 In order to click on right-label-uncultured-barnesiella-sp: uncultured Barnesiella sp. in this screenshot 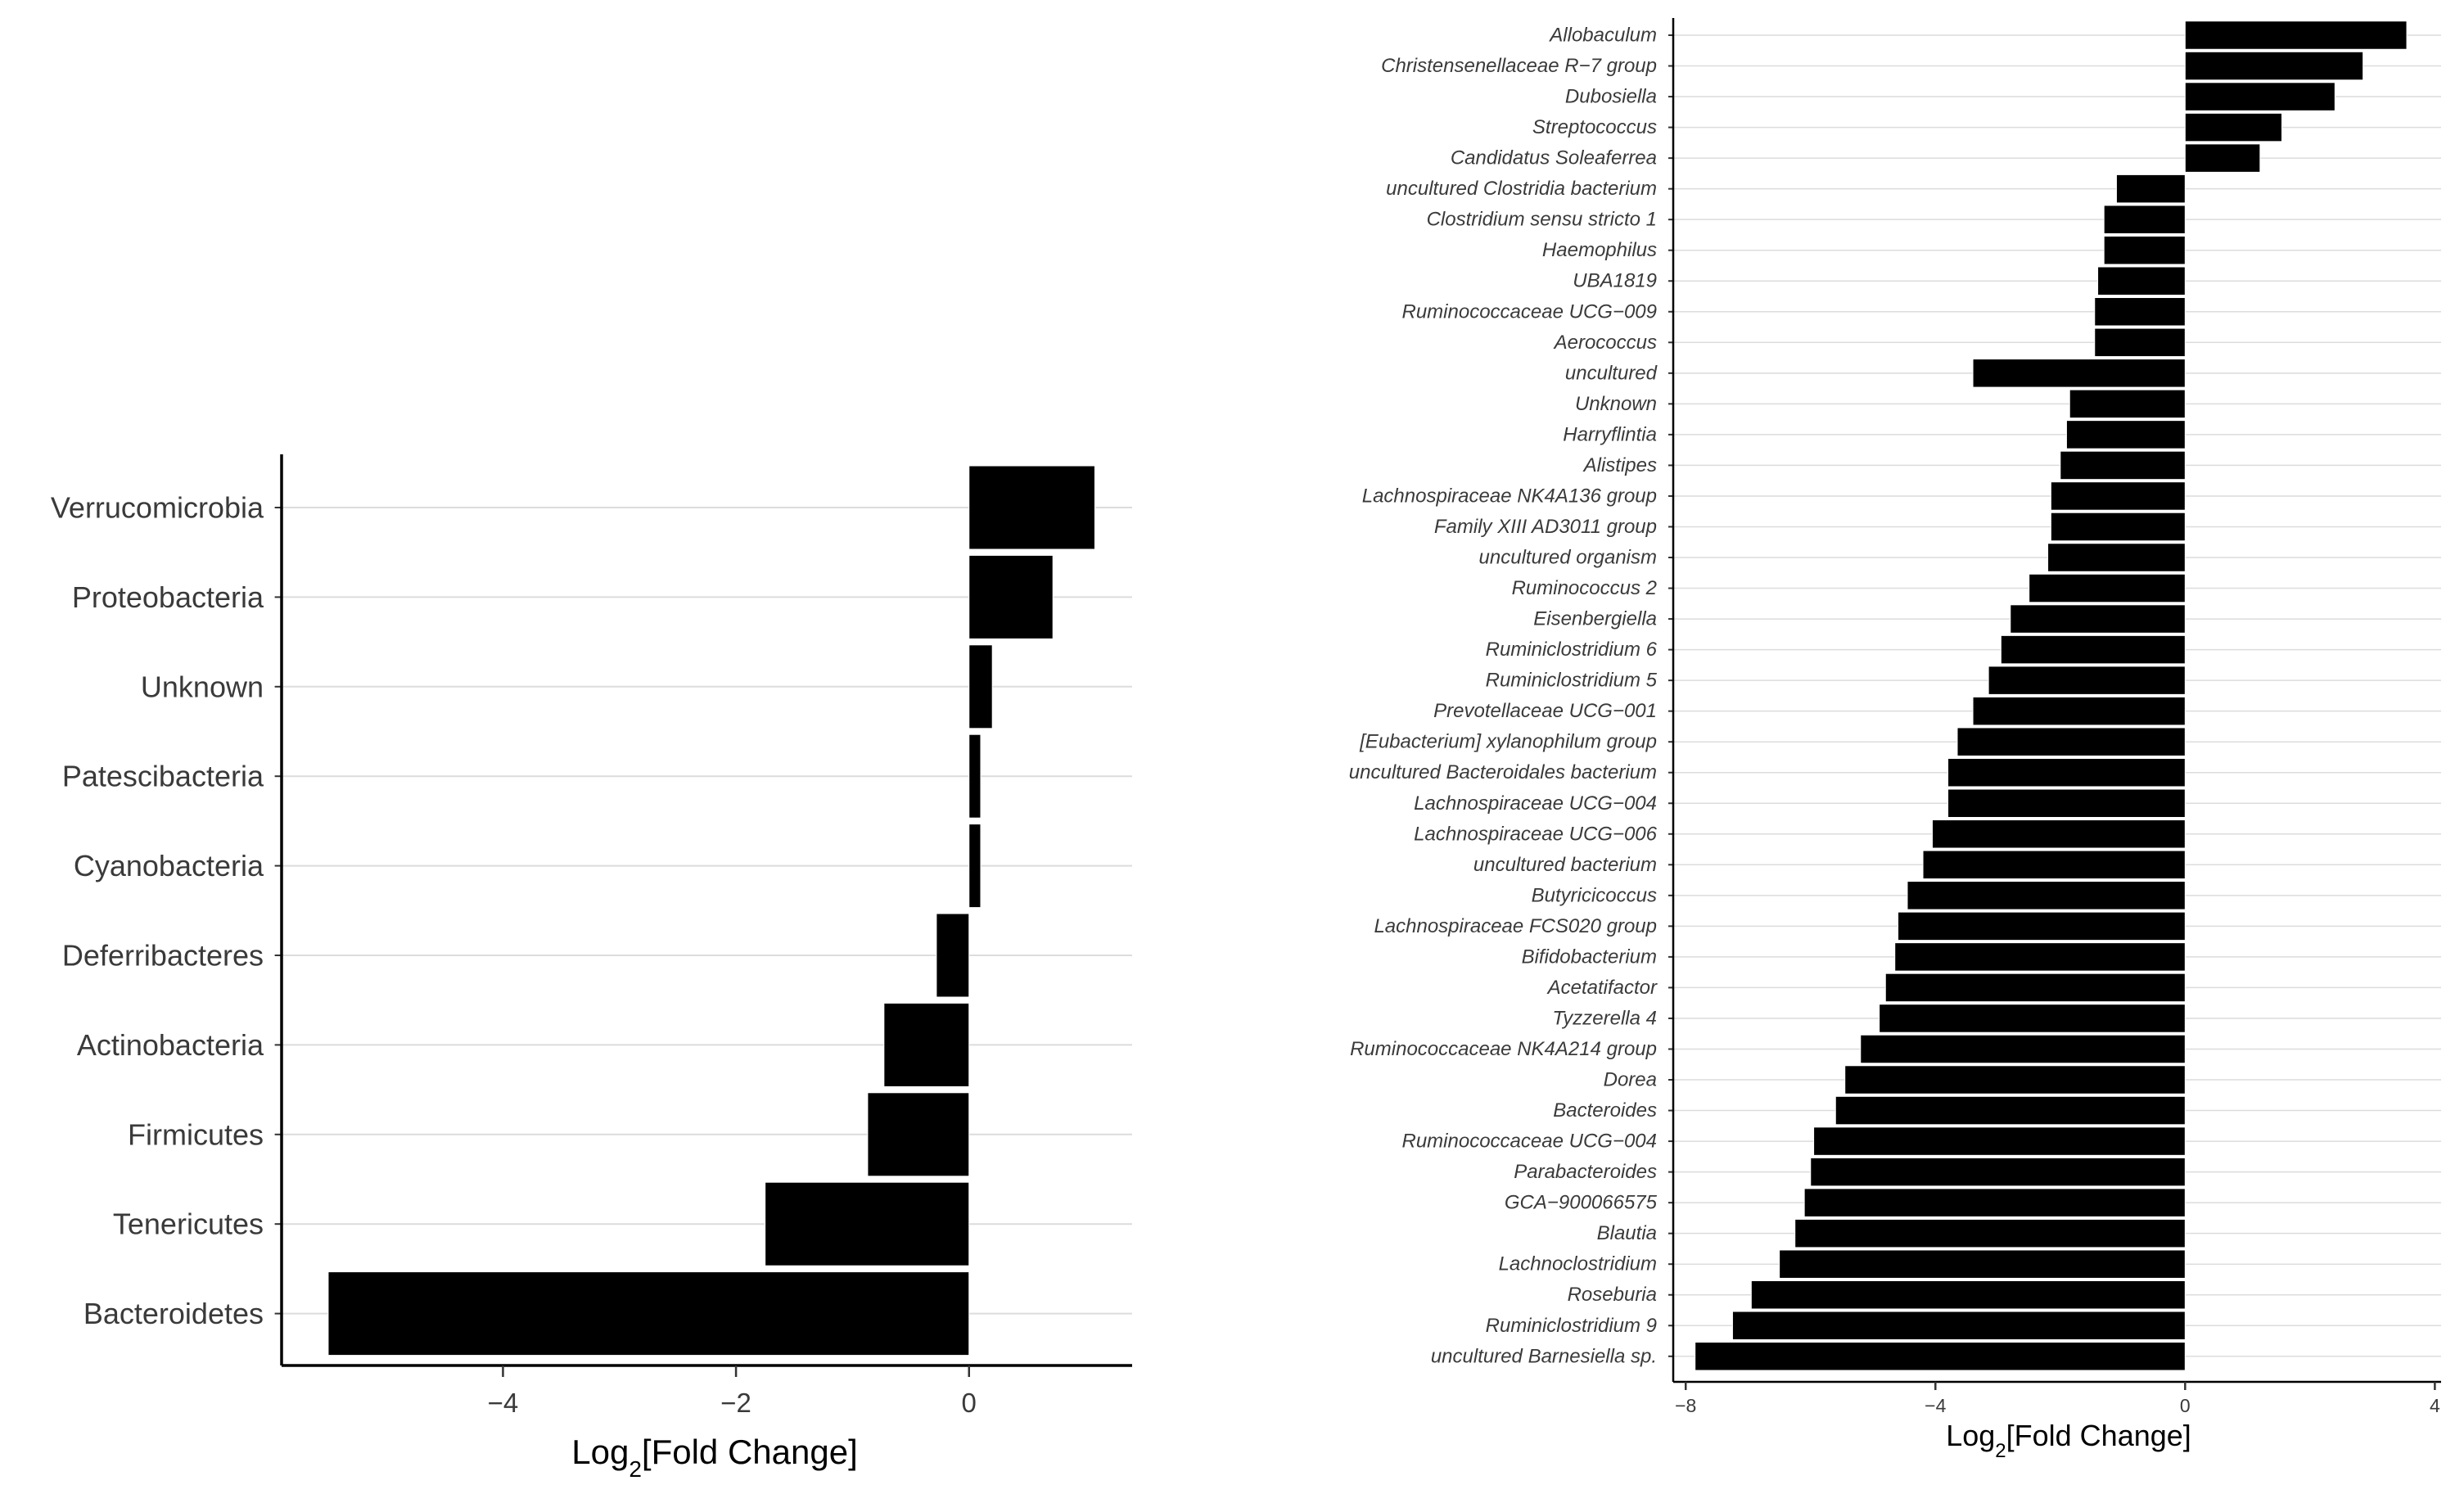, I will do `click(1544, 1356)`.